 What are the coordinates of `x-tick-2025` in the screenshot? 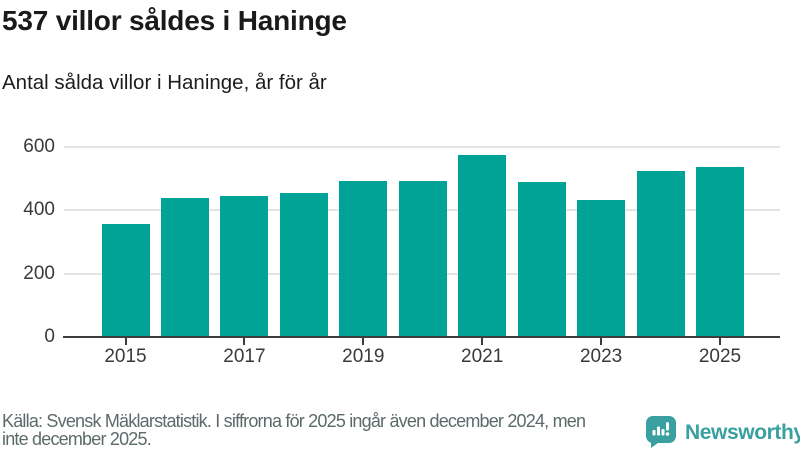 It's located at (720, 341).